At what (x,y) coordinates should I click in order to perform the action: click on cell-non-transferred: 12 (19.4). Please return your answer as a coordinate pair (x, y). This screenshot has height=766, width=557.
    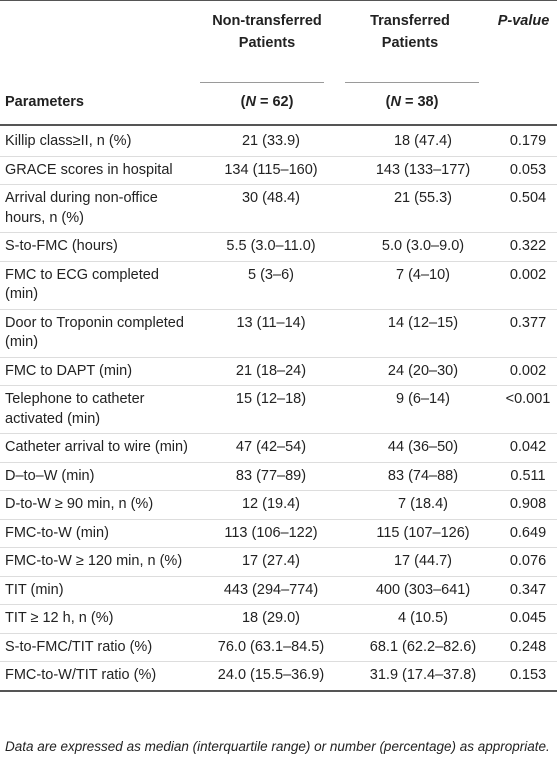
    Looking at the image, I should click on (271, 505).